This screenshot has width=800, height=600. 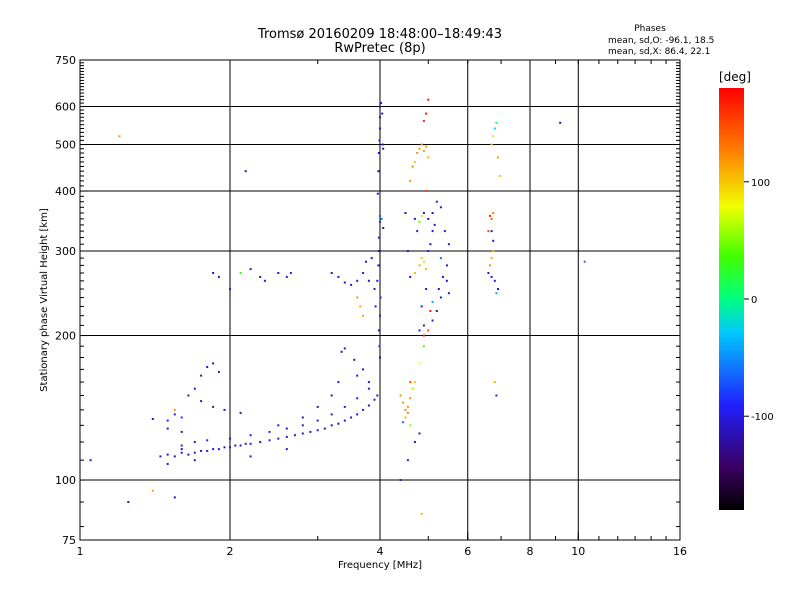 I want to click on x-axis-label: Frequency [MHz], so click(x=380, y=565).